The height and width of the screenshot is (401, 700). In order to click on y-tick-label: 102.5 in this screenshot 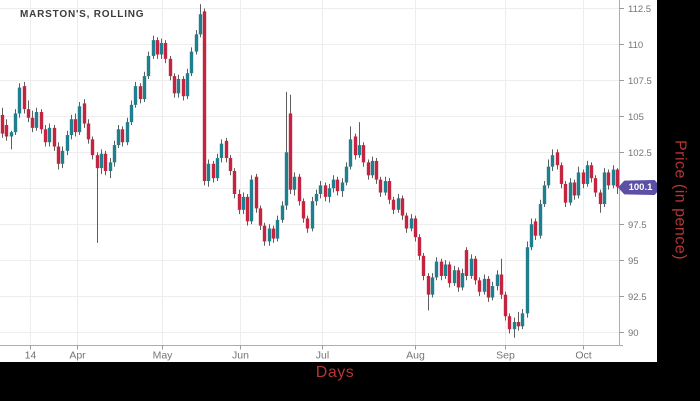, I will do `click(640, 153)`.